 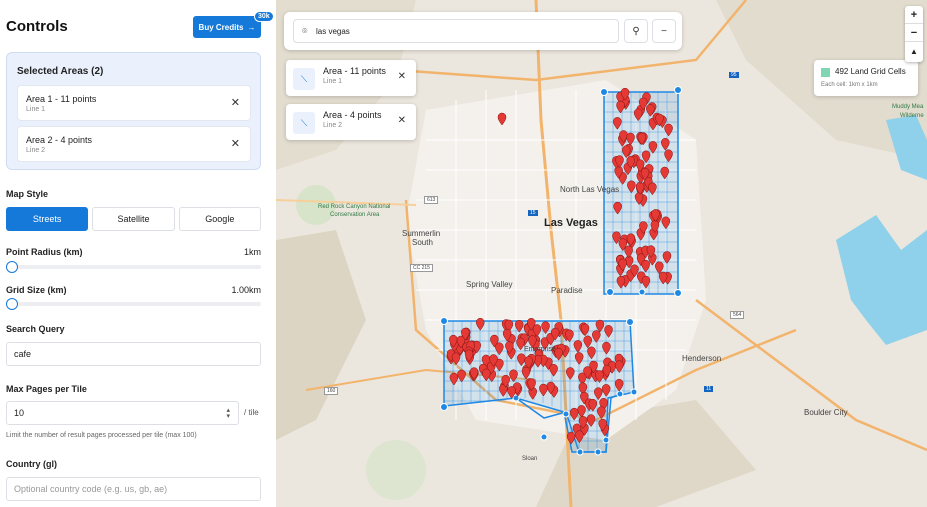 I want to click on zoom-out-button: −, so click(x=914, y=33).